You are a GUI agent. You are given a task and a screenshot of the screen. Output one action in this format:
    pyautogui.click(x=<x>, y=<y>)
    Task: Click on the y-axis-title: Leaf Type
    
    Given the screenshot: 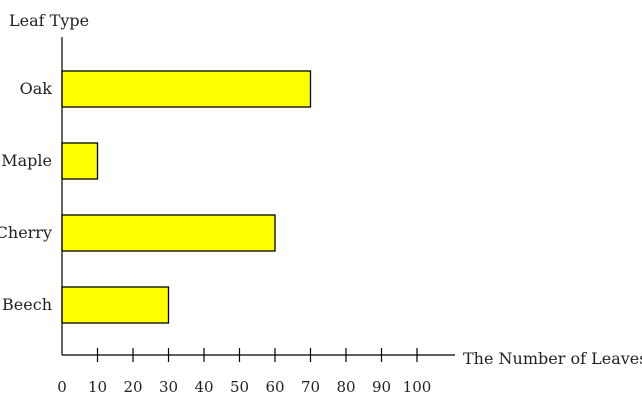 What is the action you would take?
    pyautogui.click(x=49, y=20)
    